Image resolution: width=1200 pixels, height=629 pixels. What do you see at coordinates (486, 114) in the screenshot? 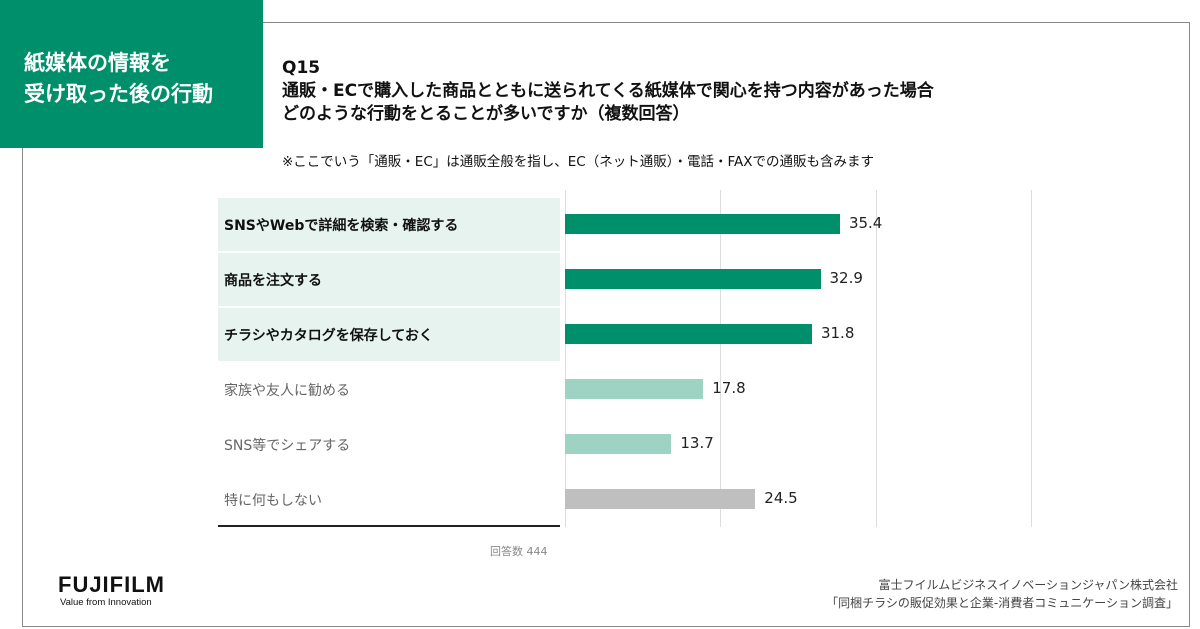
I see `question-line2: どのような行動をとることが多いですか（複数回答）` at bounding box center [486, 114].